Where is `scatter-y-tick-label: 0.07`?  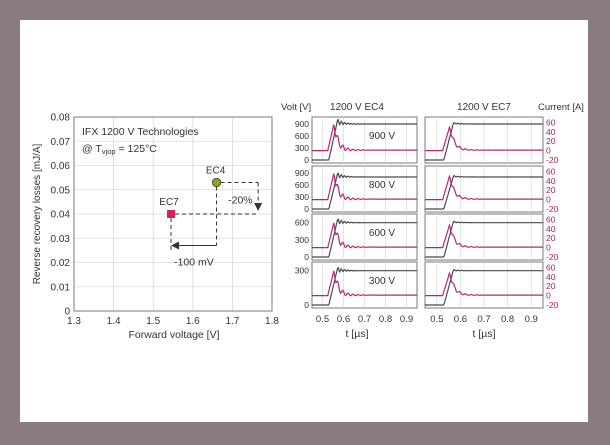
scatter-y-tick-label: 0.07 is located at coordinates (61, 142).